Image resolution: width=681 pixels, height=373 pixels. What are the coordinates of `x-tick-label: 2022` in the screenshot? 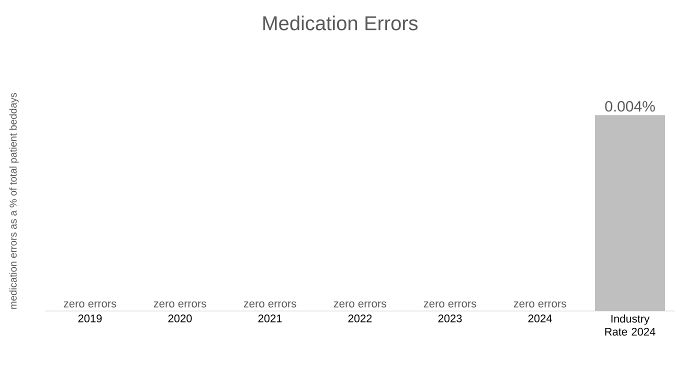 It's located at (360, 318).